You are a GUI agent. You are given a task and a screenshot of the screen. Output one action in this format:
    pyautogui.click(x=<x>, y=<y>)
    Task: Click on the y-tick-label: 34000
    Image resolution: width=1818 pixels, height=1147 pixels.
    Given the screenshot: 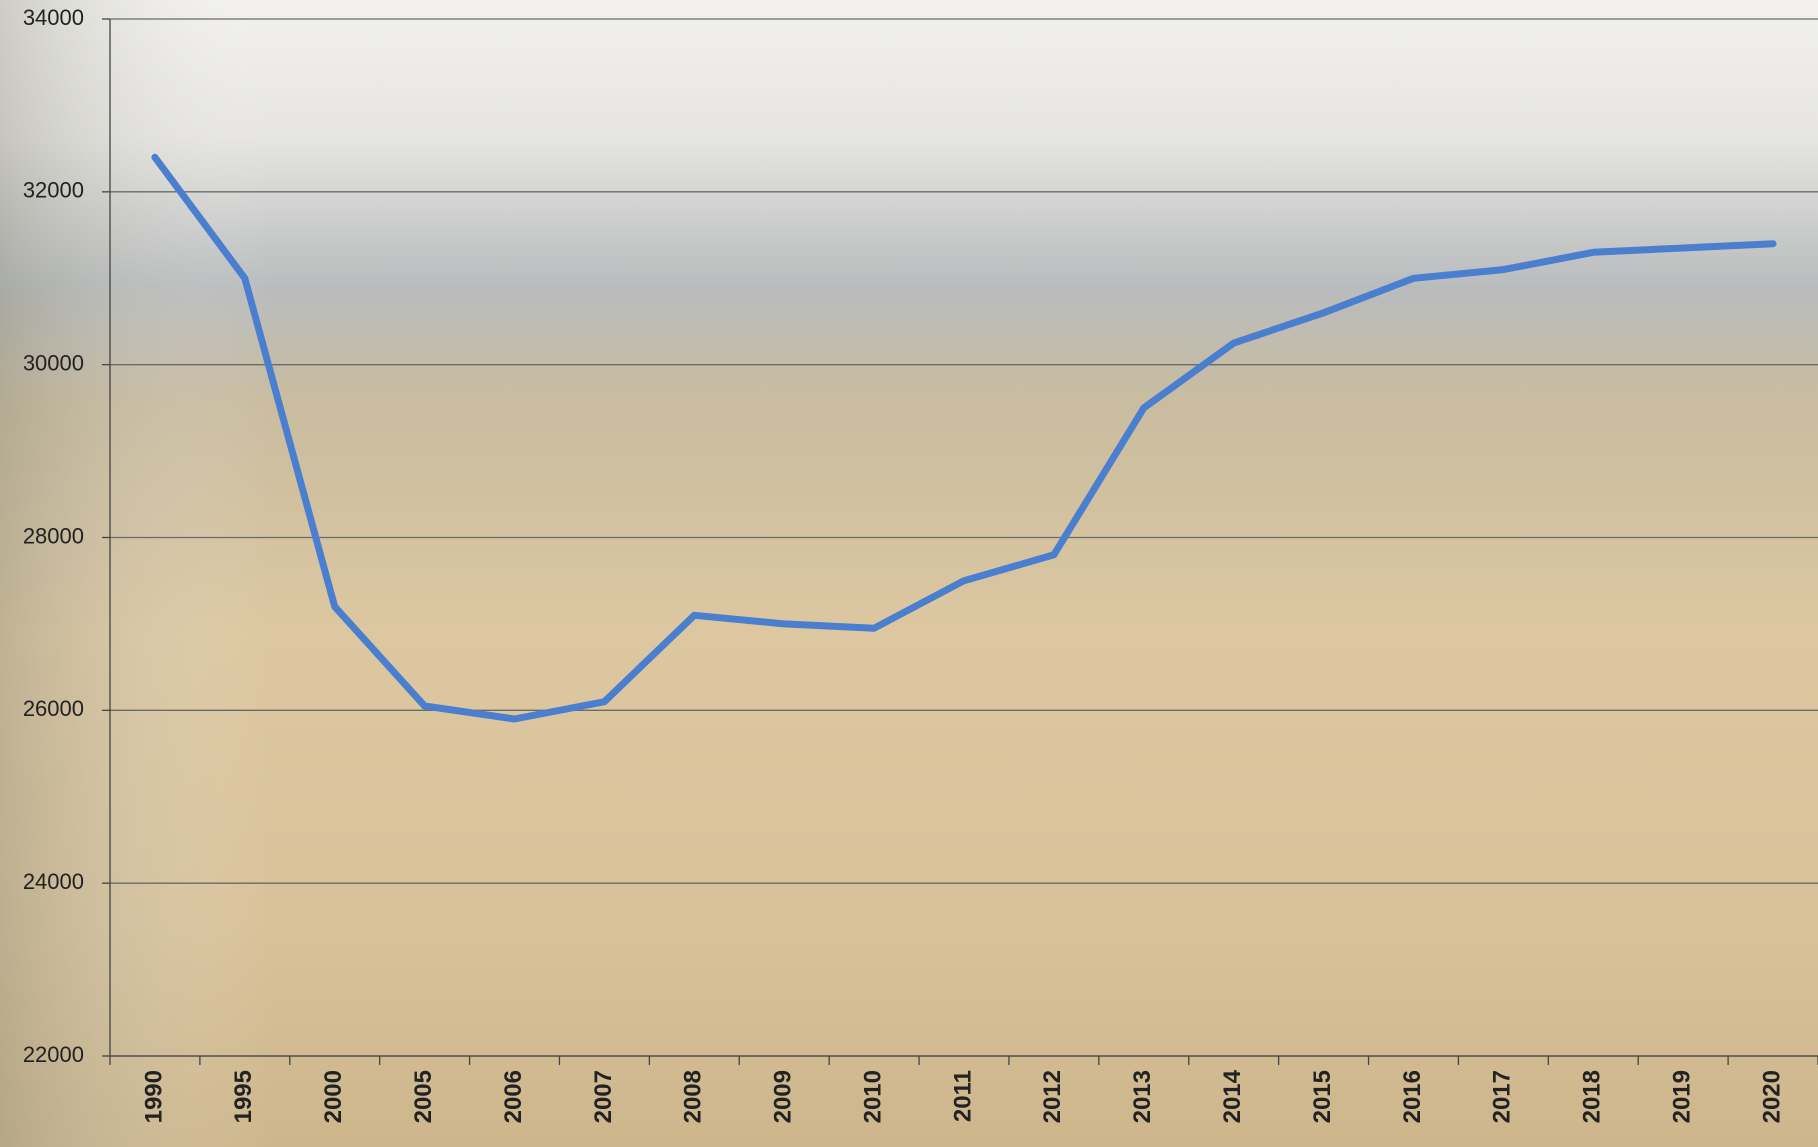 What is the action you would take?
    pyautogui.click(x=53, y=17)
    